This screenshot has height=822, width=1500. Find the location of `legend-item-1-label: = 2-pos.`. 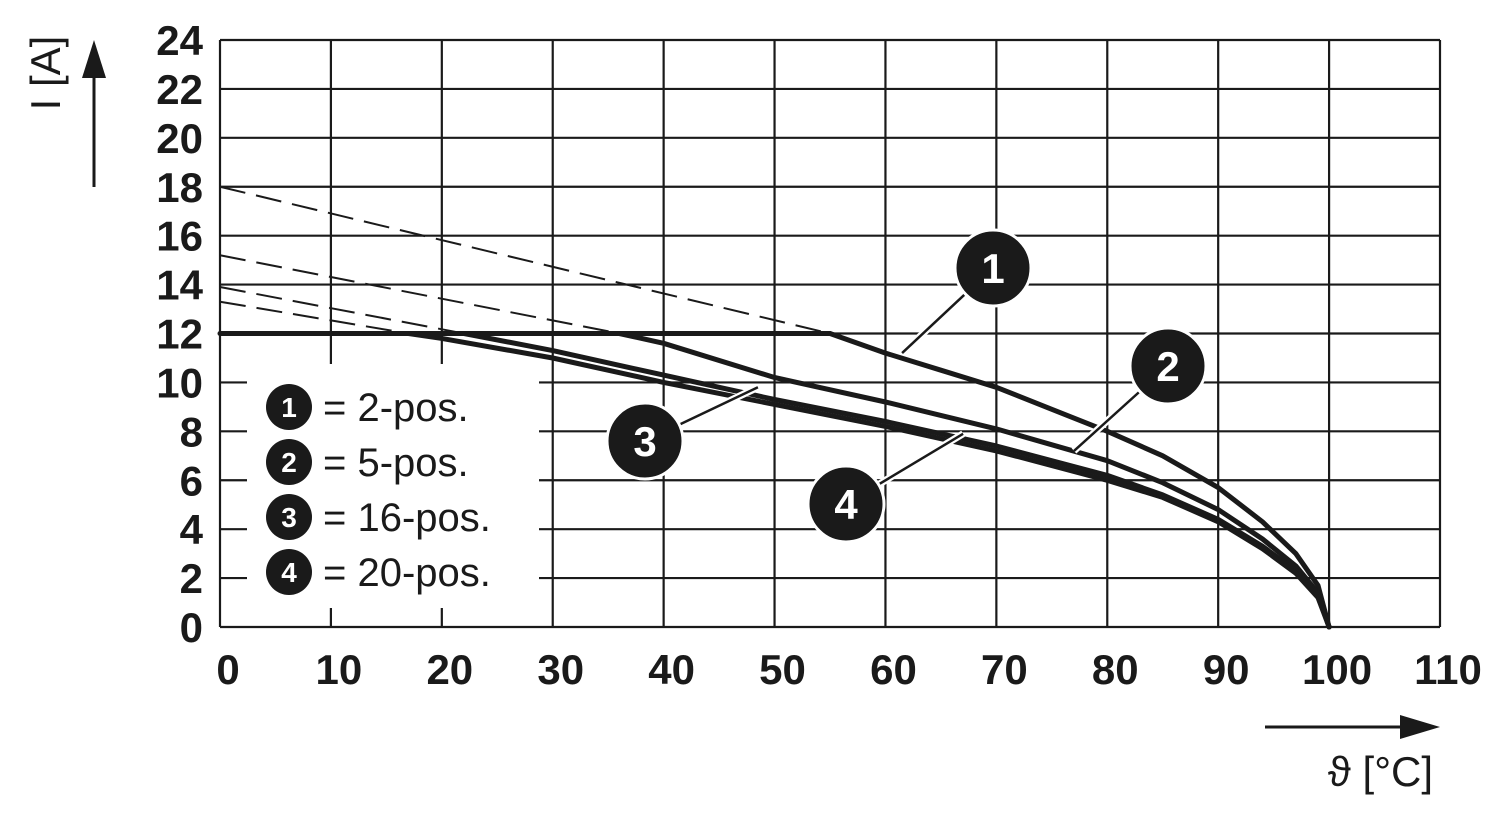

legend-item-1-label: = 2-pos. is located at coordinates (396, 408).